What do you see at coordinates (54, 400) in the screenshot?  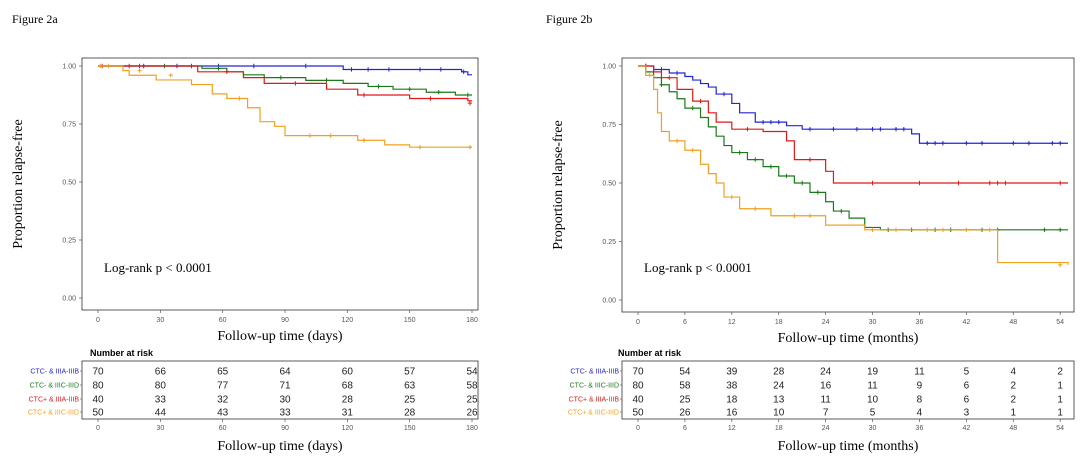 I see `risk-row-label: CTC+ & IIIA-IIIB` at bounding box center [54, 400].